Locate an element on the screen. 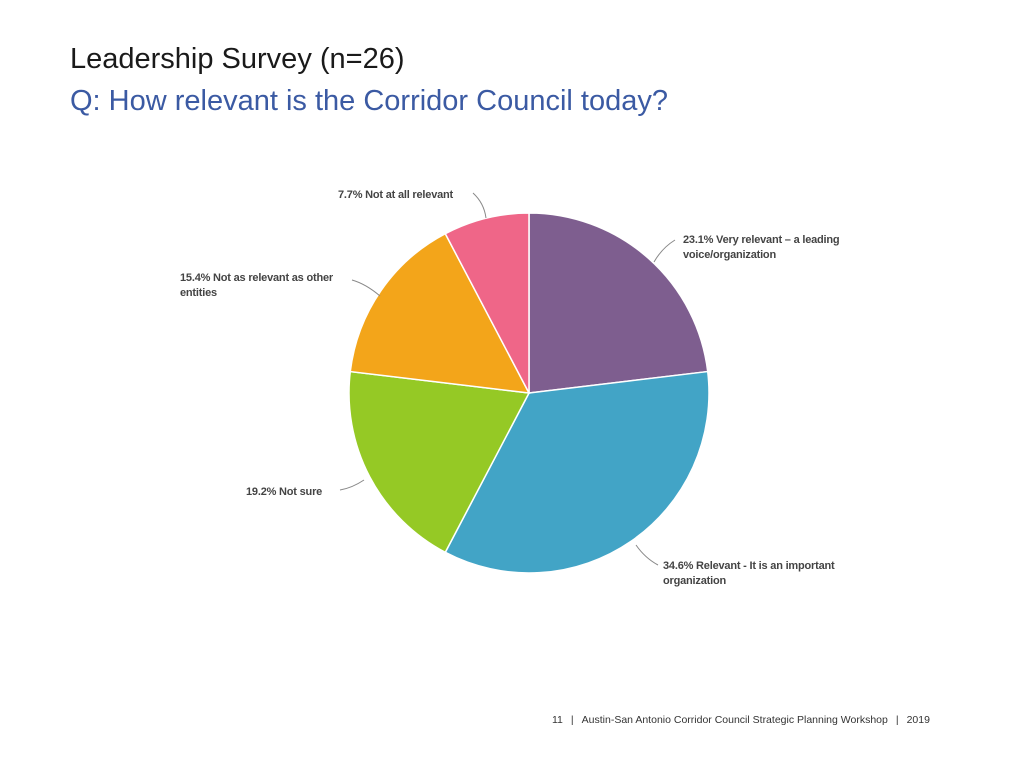 Image resolution: width=1024 pixels, height=768 pixels. footer-year: 2019 is located at coordinates (918, 720).